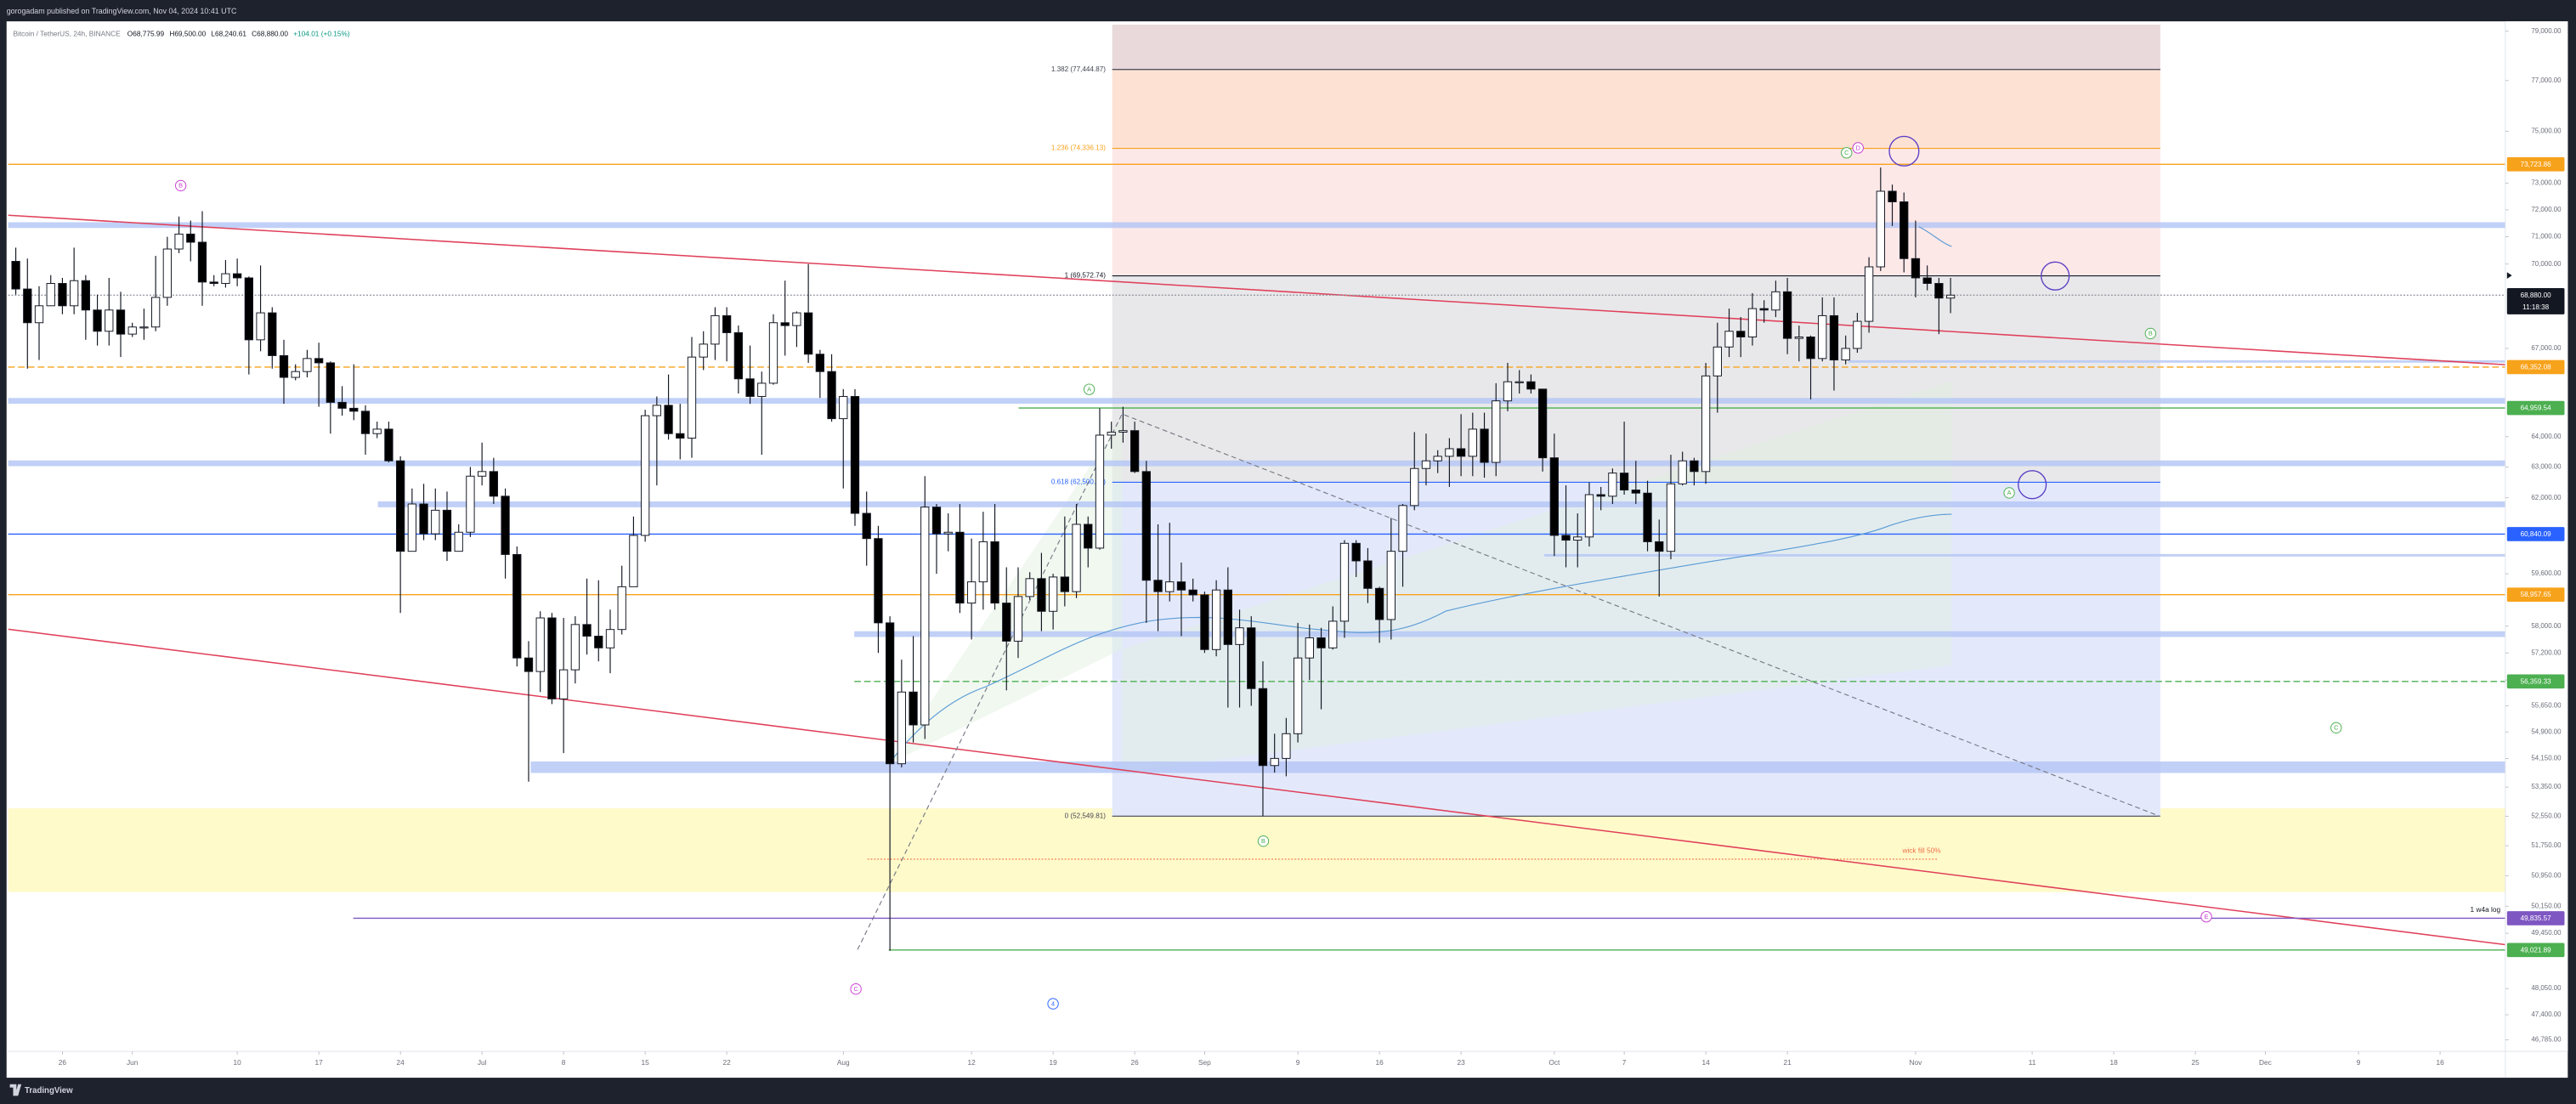 The width and height of the screenshot is (2576, 1104). Describe the element at coordinates (2546, 706) in the screenshot. I see `y-tick-label: 55,650.00` at that location.